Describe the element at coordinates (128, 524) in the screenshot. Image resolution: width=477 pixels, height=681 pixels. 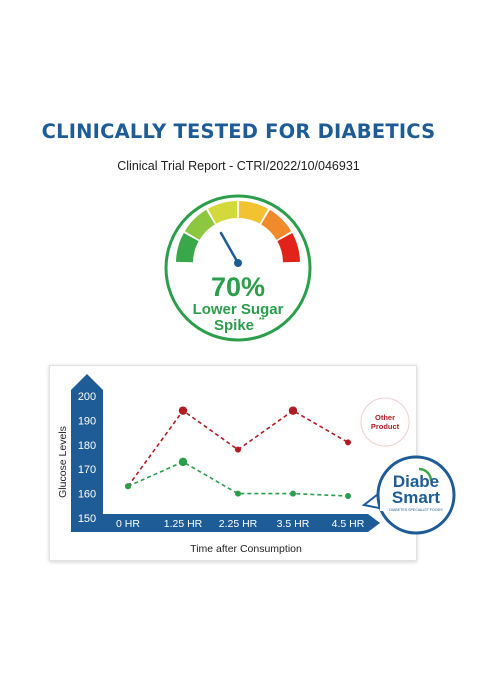
I see `x-tick-label: 0 HR` at that location.